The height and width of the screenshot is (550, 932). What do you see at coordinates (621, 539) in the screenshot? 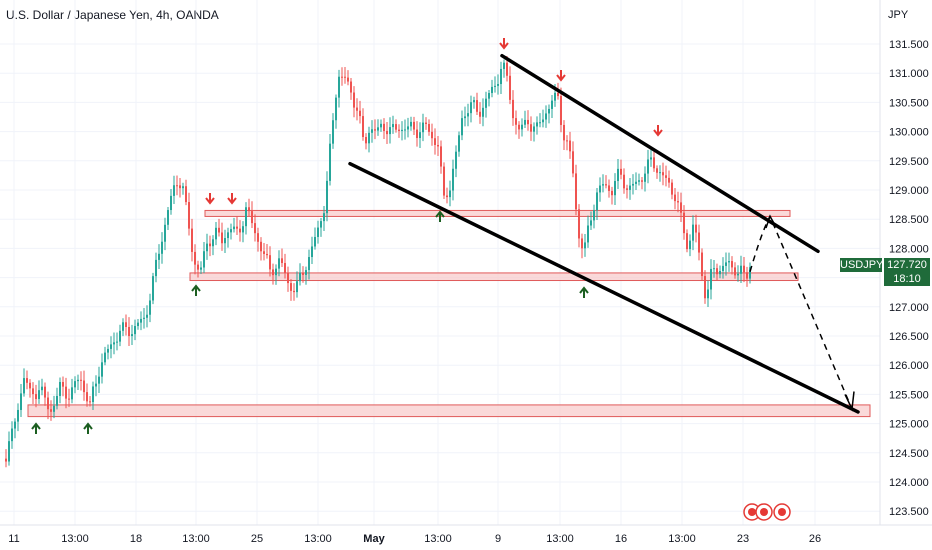
I see `time-tick-label: 16` at bounding box center [621, 539].